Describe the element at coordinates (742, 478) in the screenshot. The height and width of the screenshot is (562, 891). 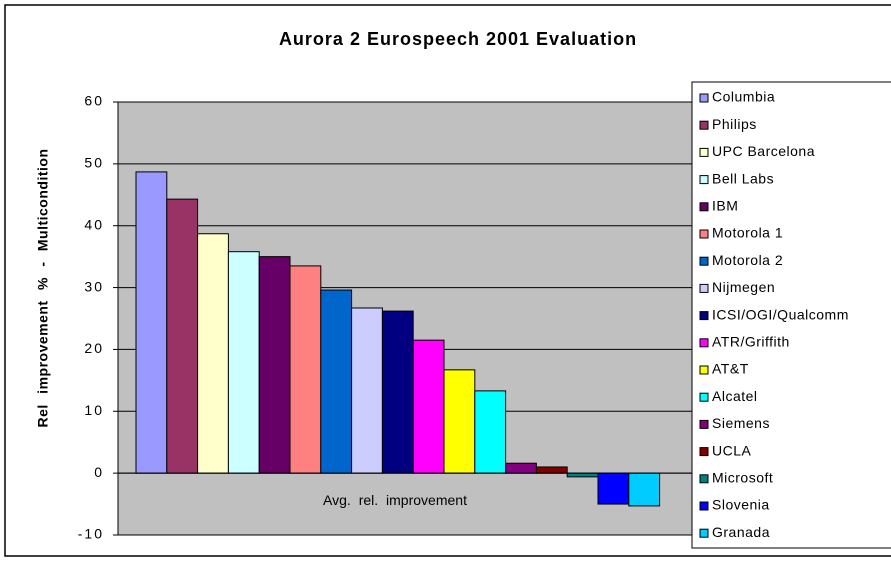
I see `legend-label: Microsoft` at that location.